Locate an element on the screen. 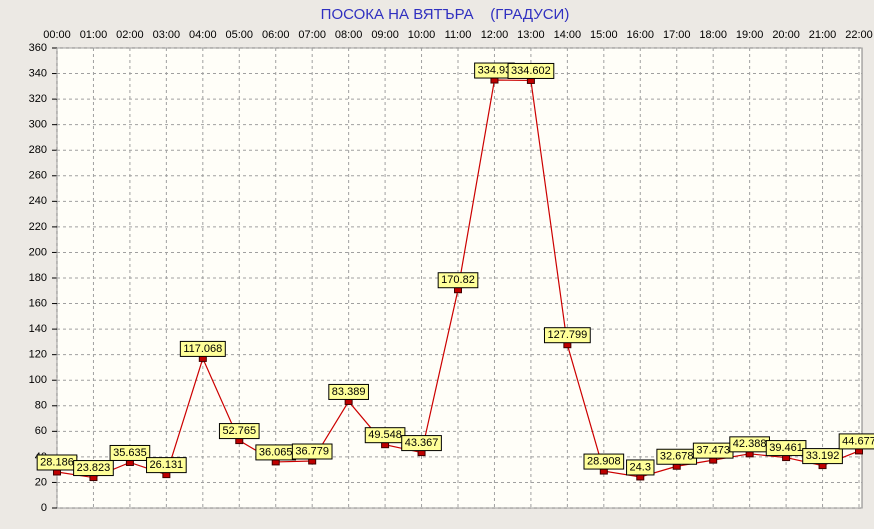 The image size is (874, 529). x-tick-label: 19:00 is located at coordinates (750, 35).